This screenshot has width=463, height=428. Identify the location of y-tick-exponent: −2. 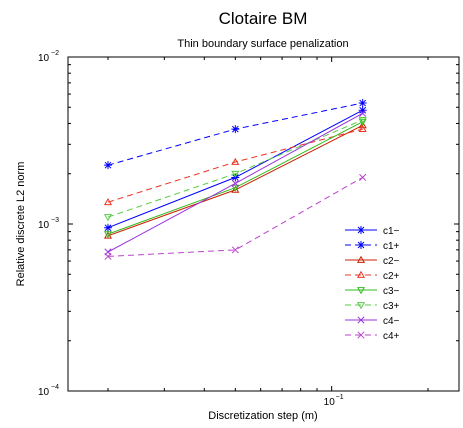
(55, 53).